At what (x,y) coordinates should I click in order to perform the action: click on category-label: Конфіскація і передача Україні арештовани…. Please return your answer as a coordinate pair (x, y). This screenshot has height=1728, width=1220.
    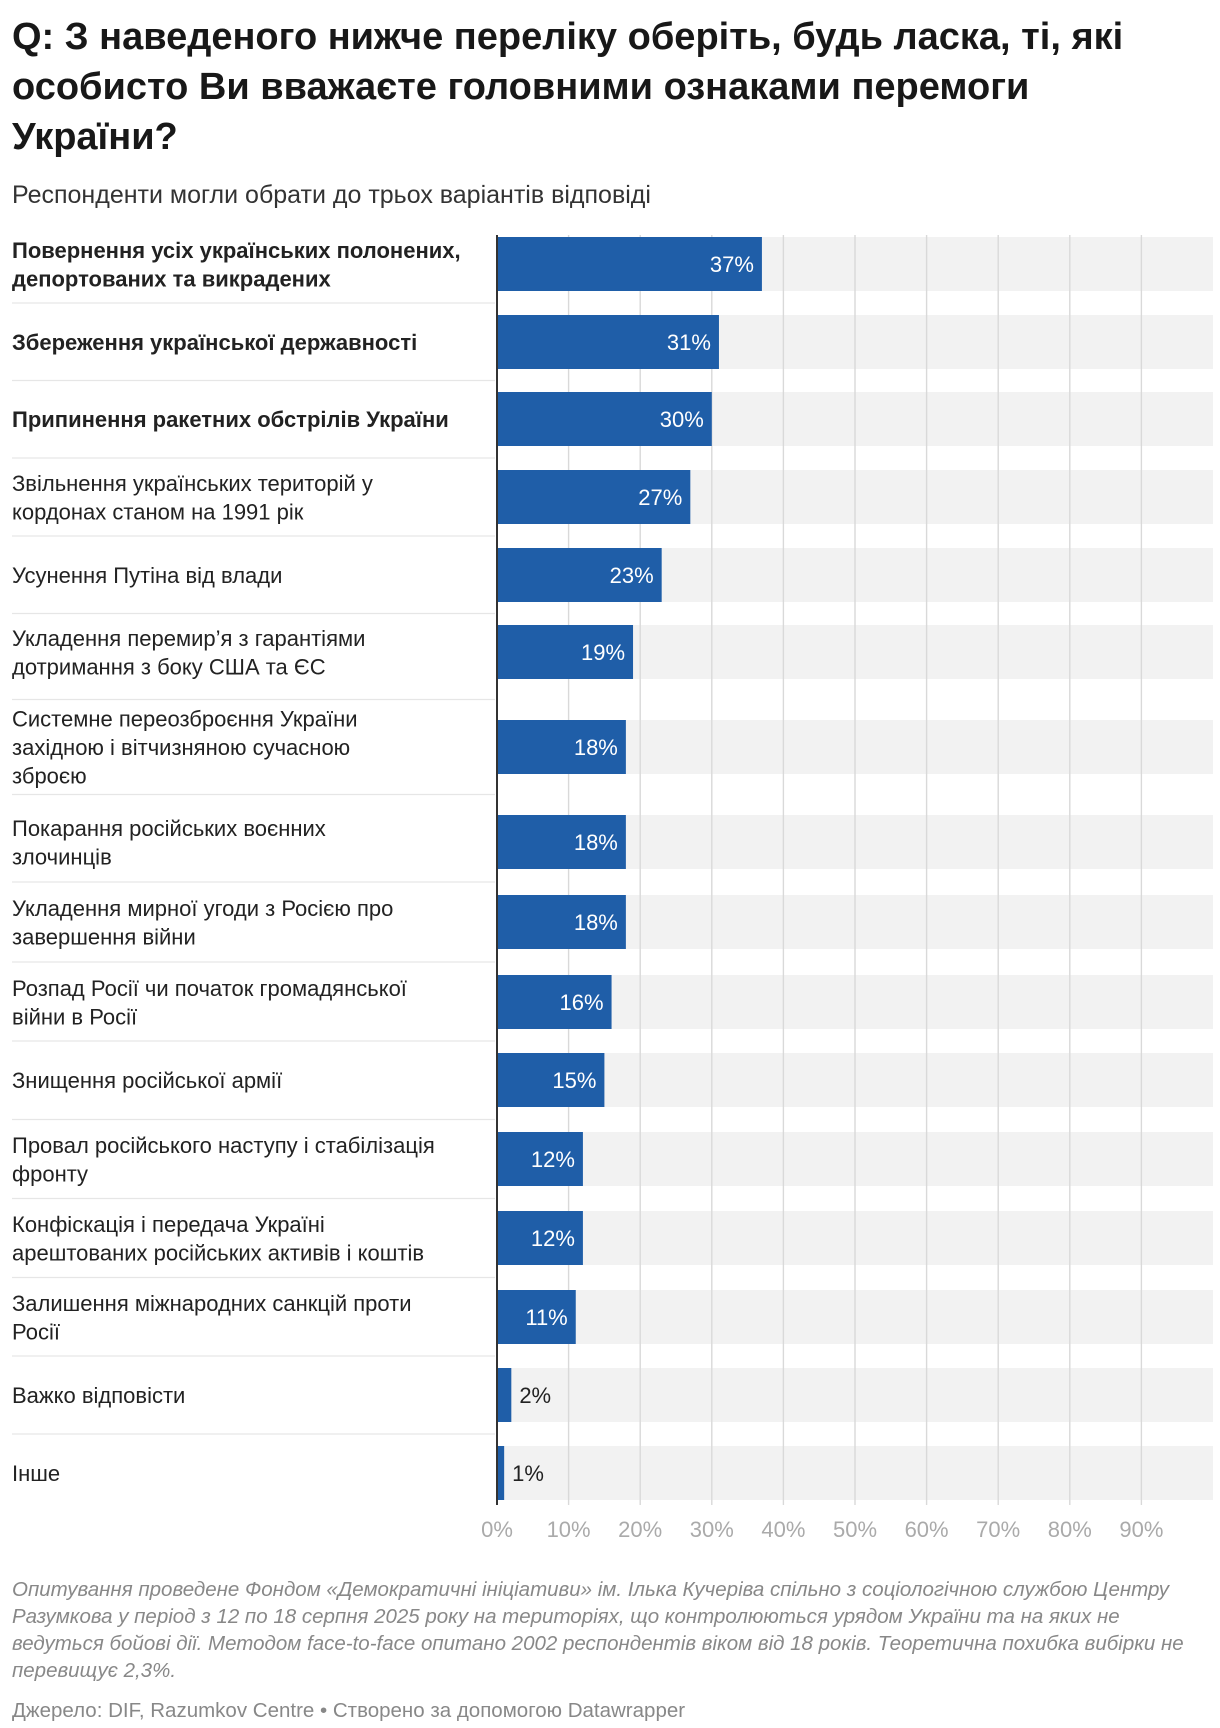
    Looking at the image, I should click on (218, 1239).